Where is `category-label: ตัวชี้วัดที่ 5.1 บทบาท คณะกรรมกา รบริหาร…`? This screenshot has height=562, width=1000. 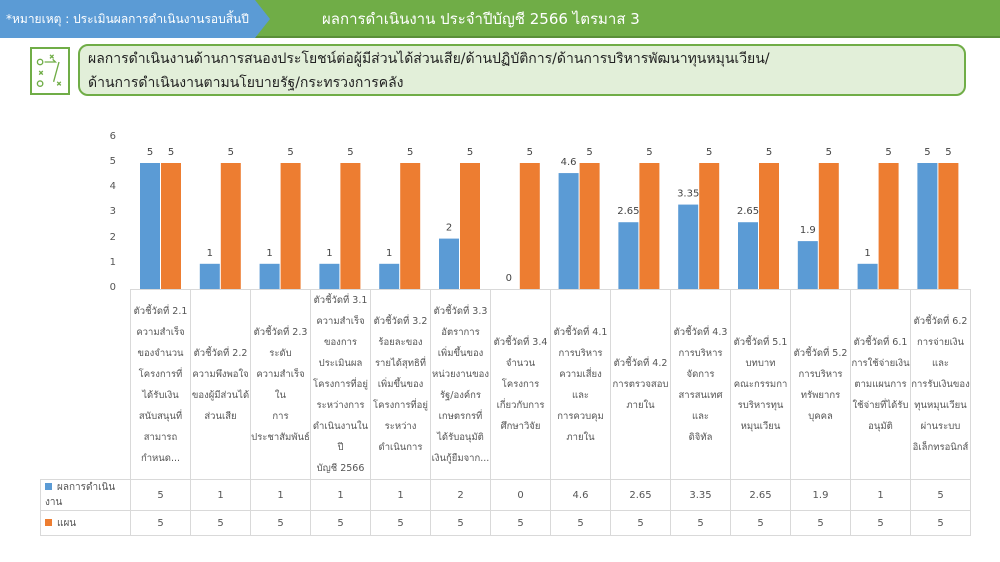 category-label: ตัวชี้วัดที่ 5.1 บทบาท คณะกรรมกา รบริหาร… is located at coordinates (760, 384).